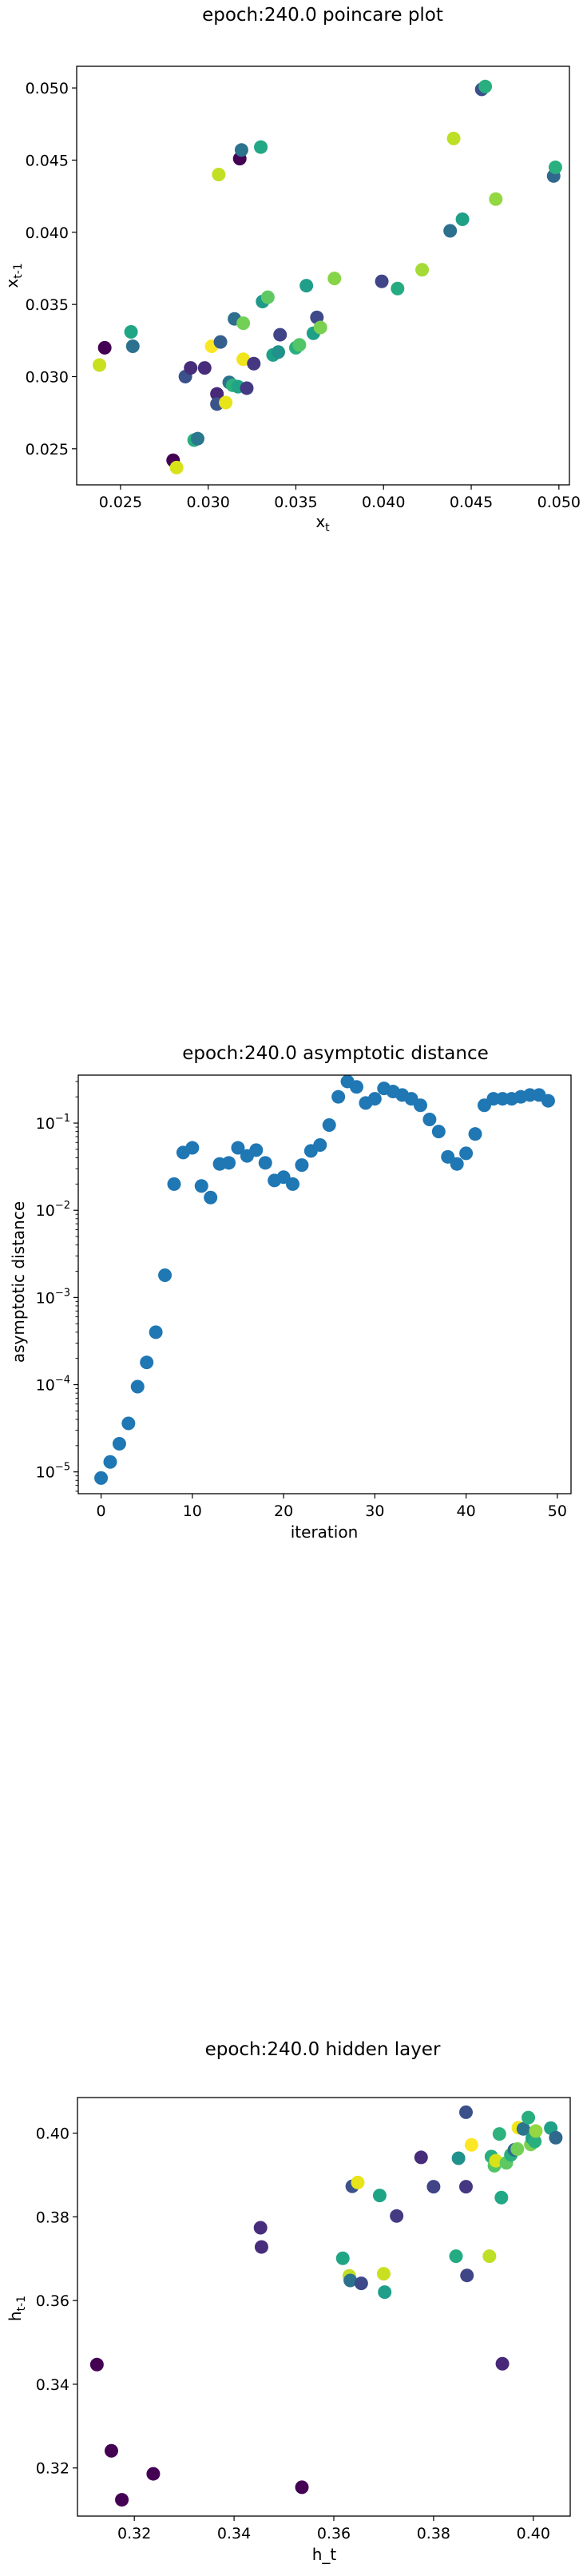 This screenshot has width=583, height=2576. What do you see at coordinates (533, 2533) in the screenshot?
I see `x-tick-label: 0.40` at bounding box center [533, 2533].